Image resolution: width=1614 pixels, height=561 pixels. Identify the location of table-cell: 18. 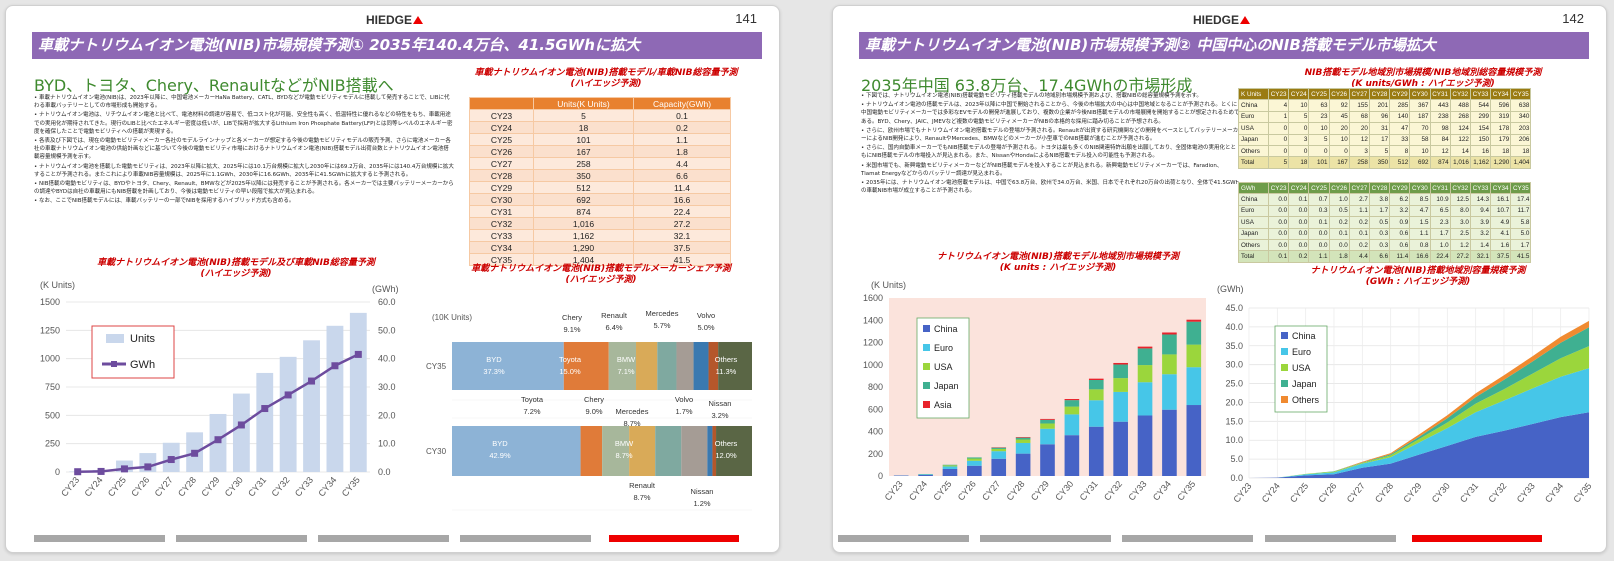
(1501, 151).